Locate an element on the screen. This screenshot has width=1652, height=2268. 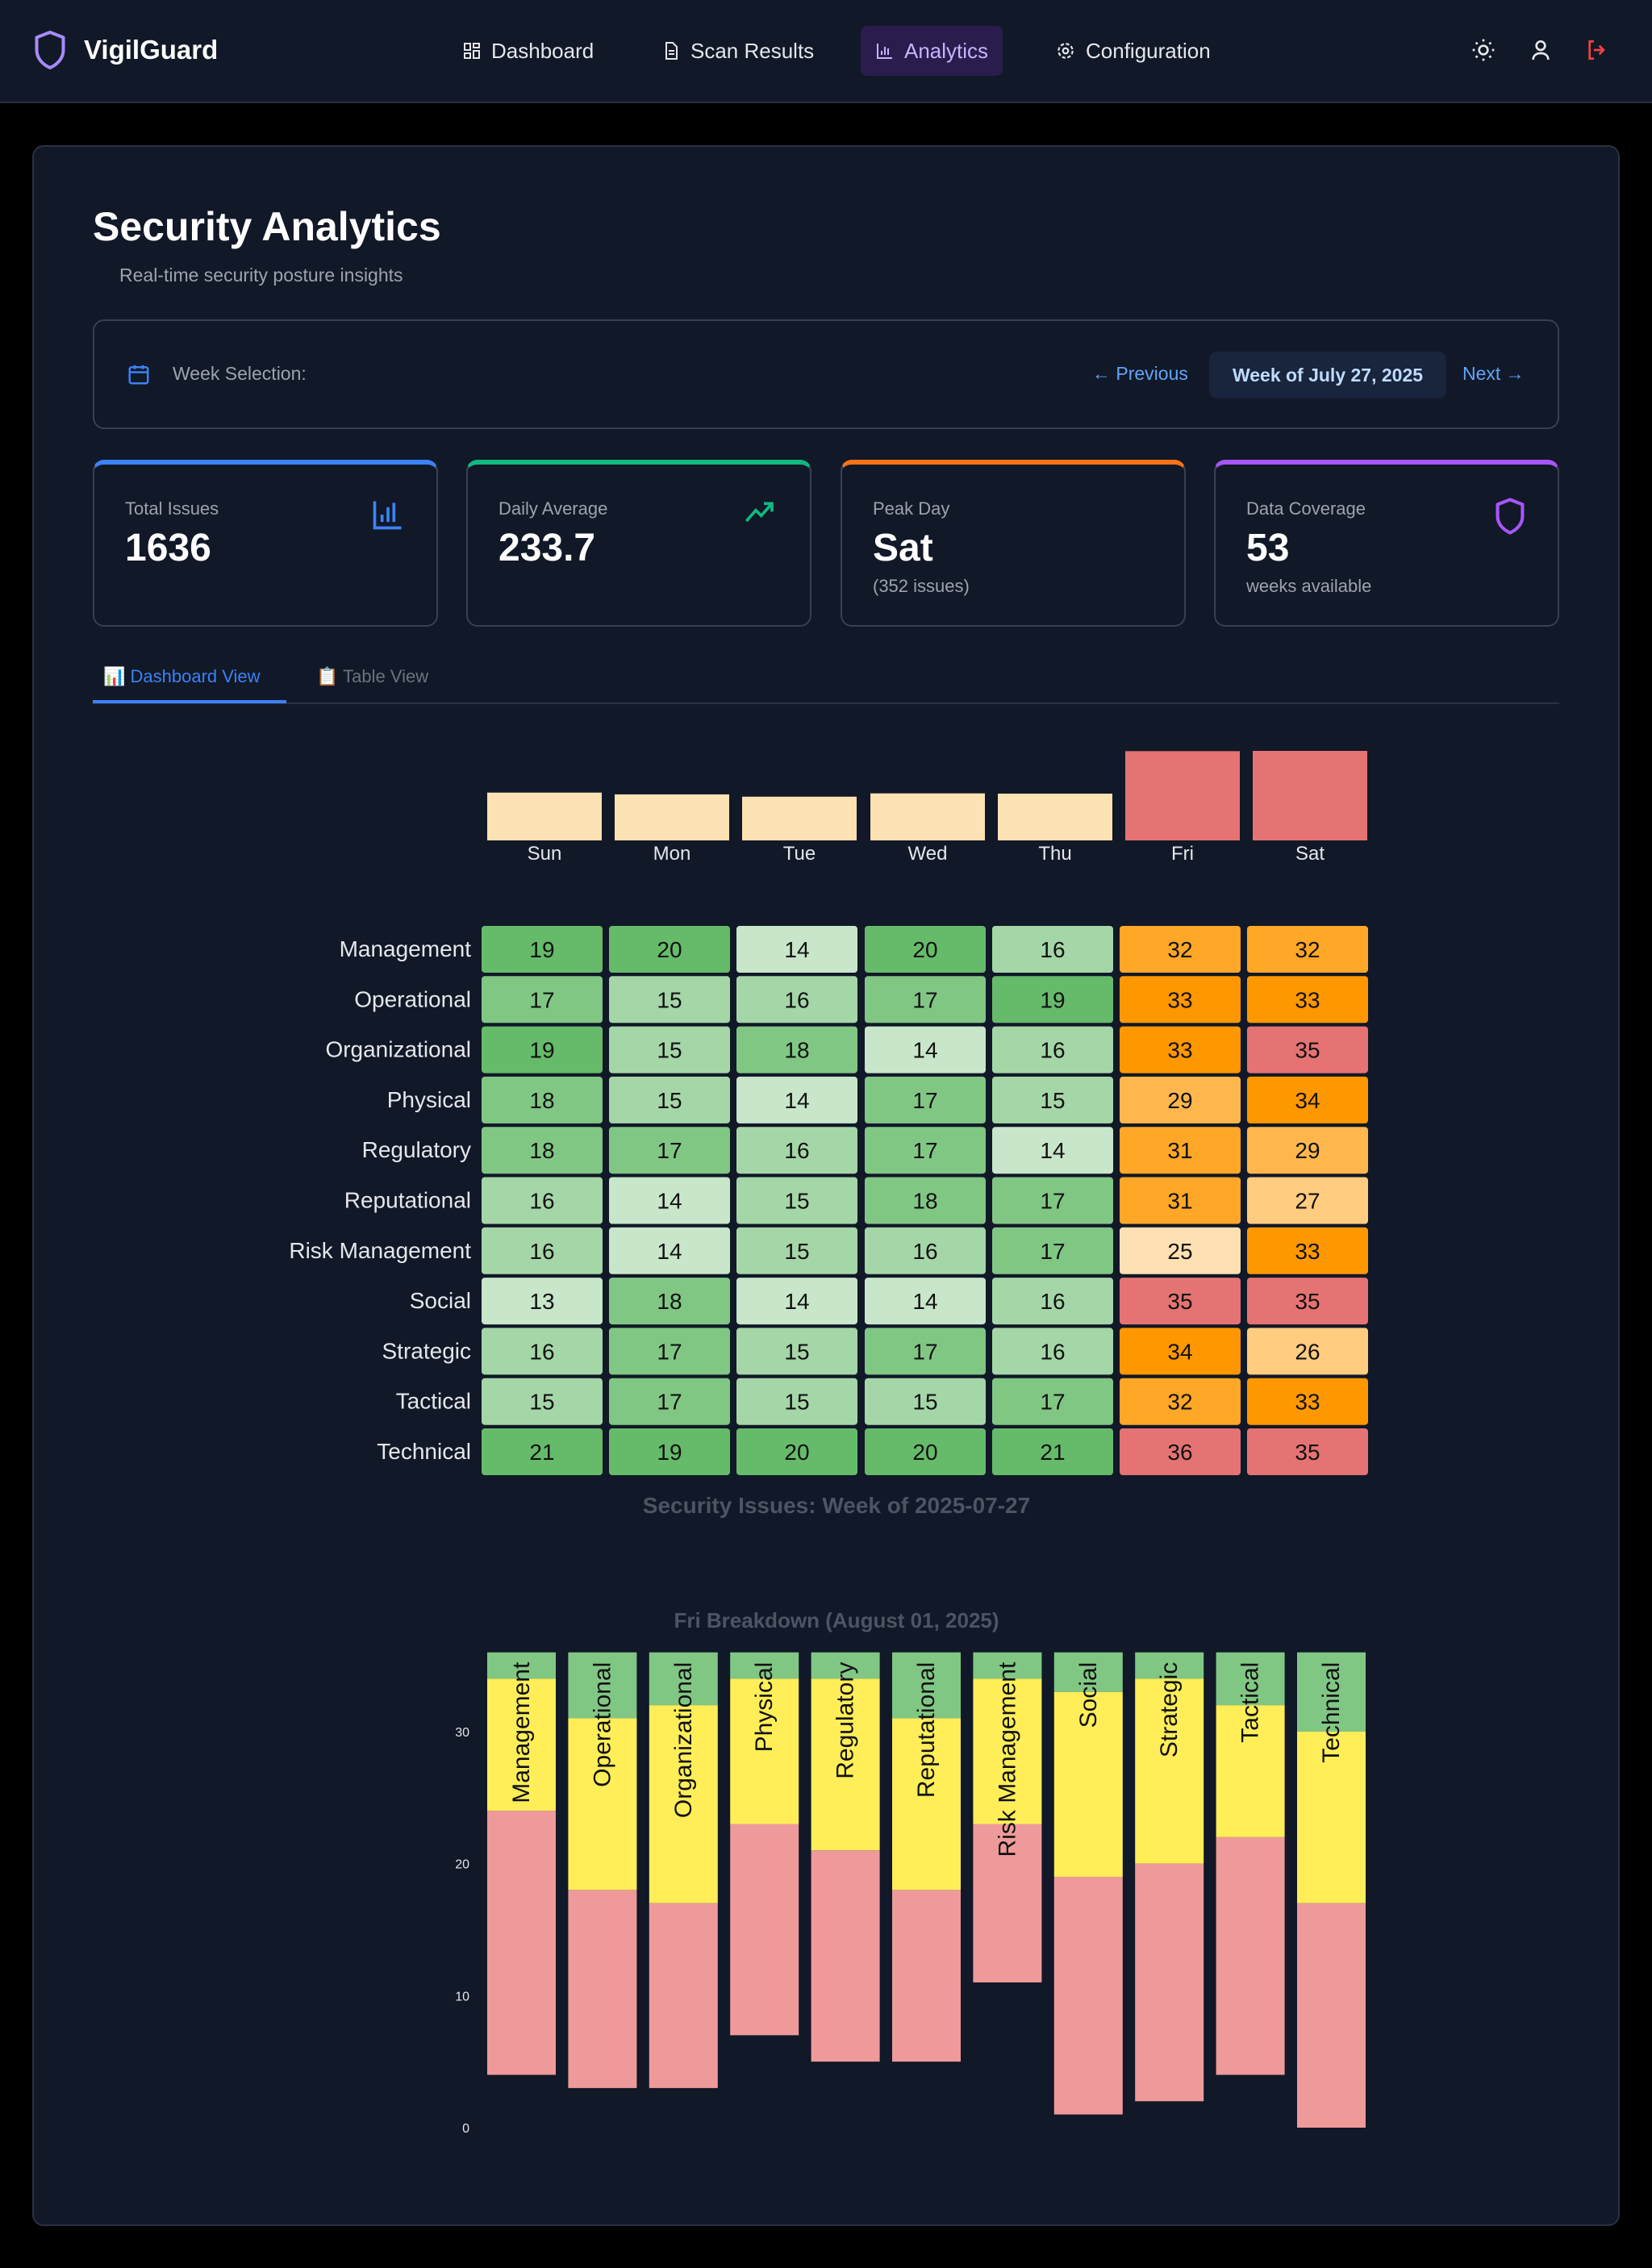
nav-configuration: Configuration is located at coordinates (1133, 51).